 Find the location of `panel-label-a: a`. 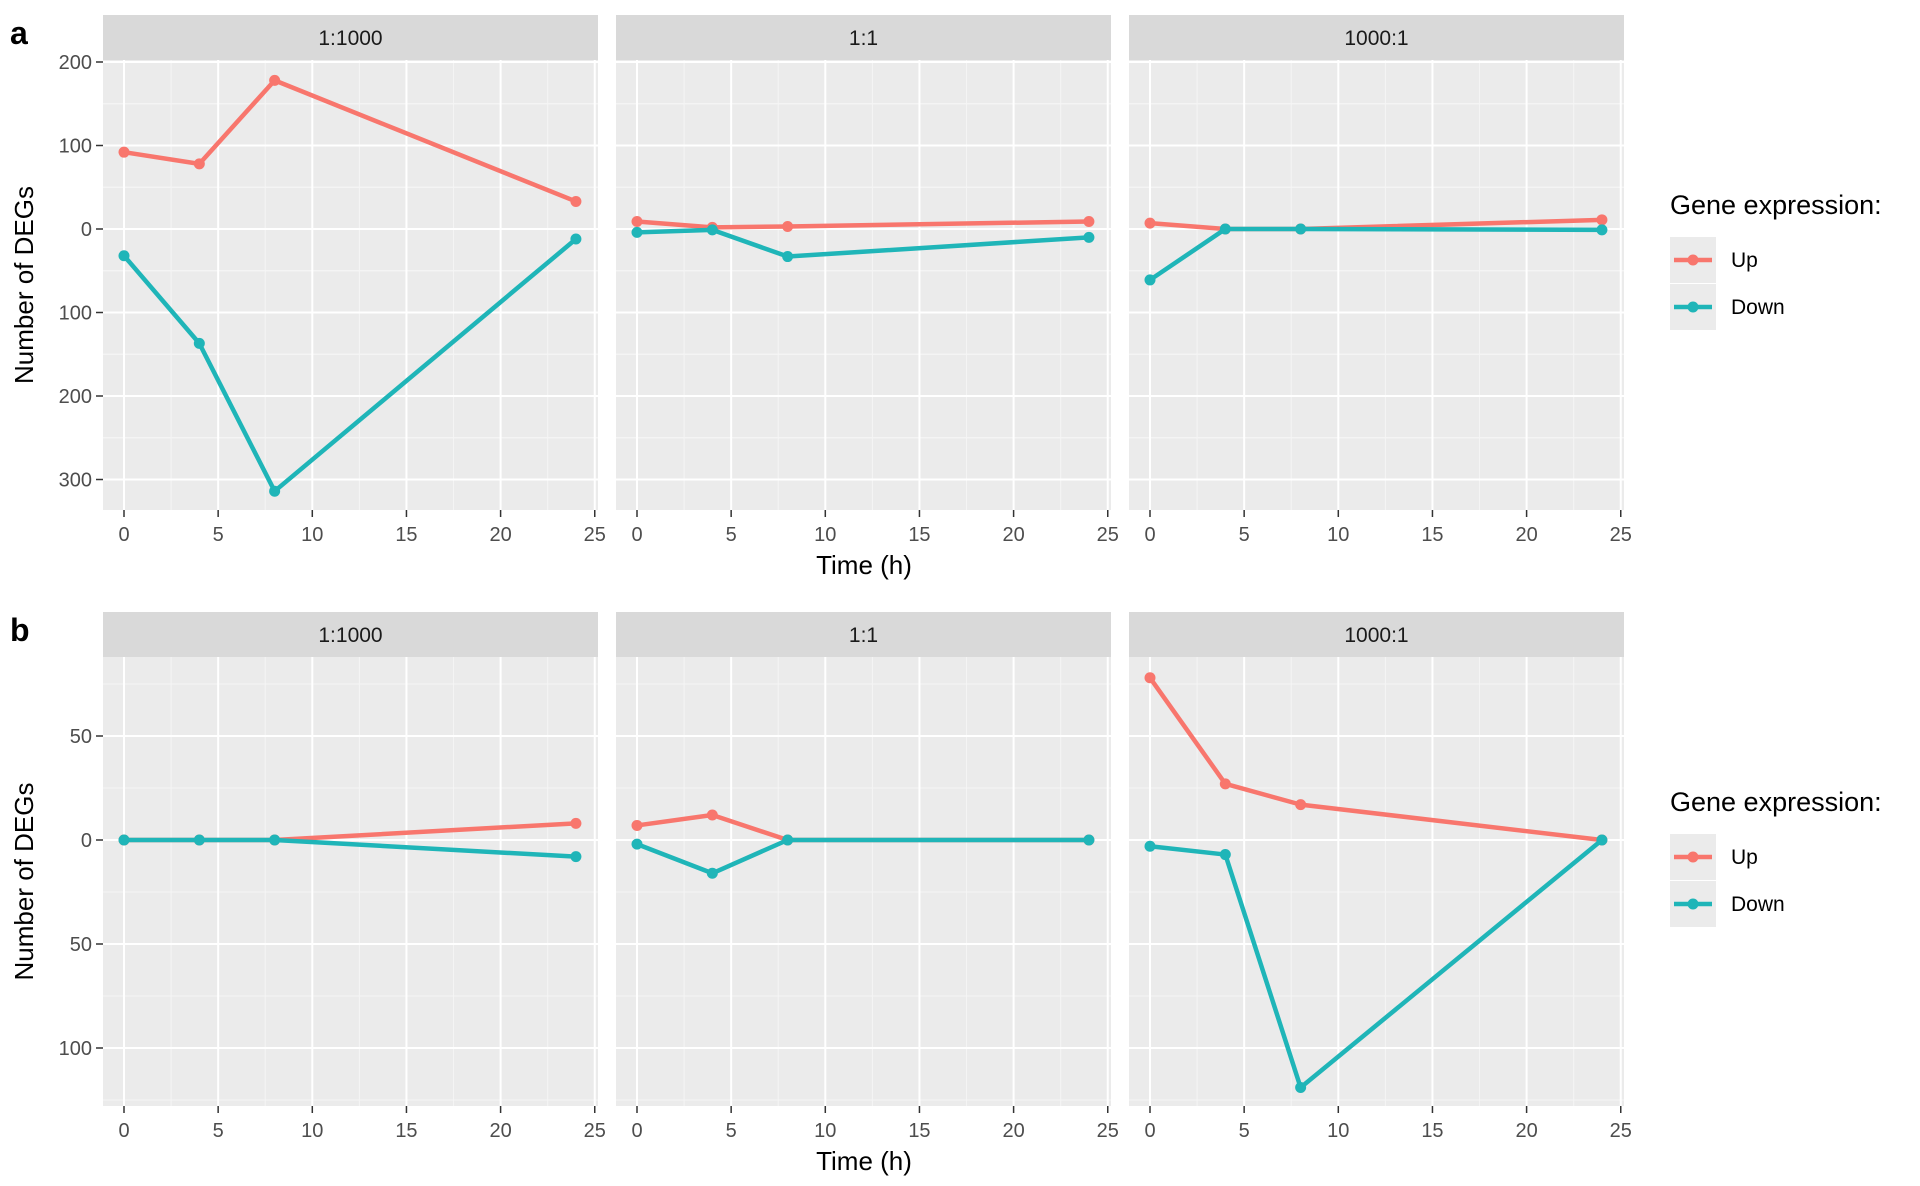

panel-label-a: a is located at coordinates (19, 33).